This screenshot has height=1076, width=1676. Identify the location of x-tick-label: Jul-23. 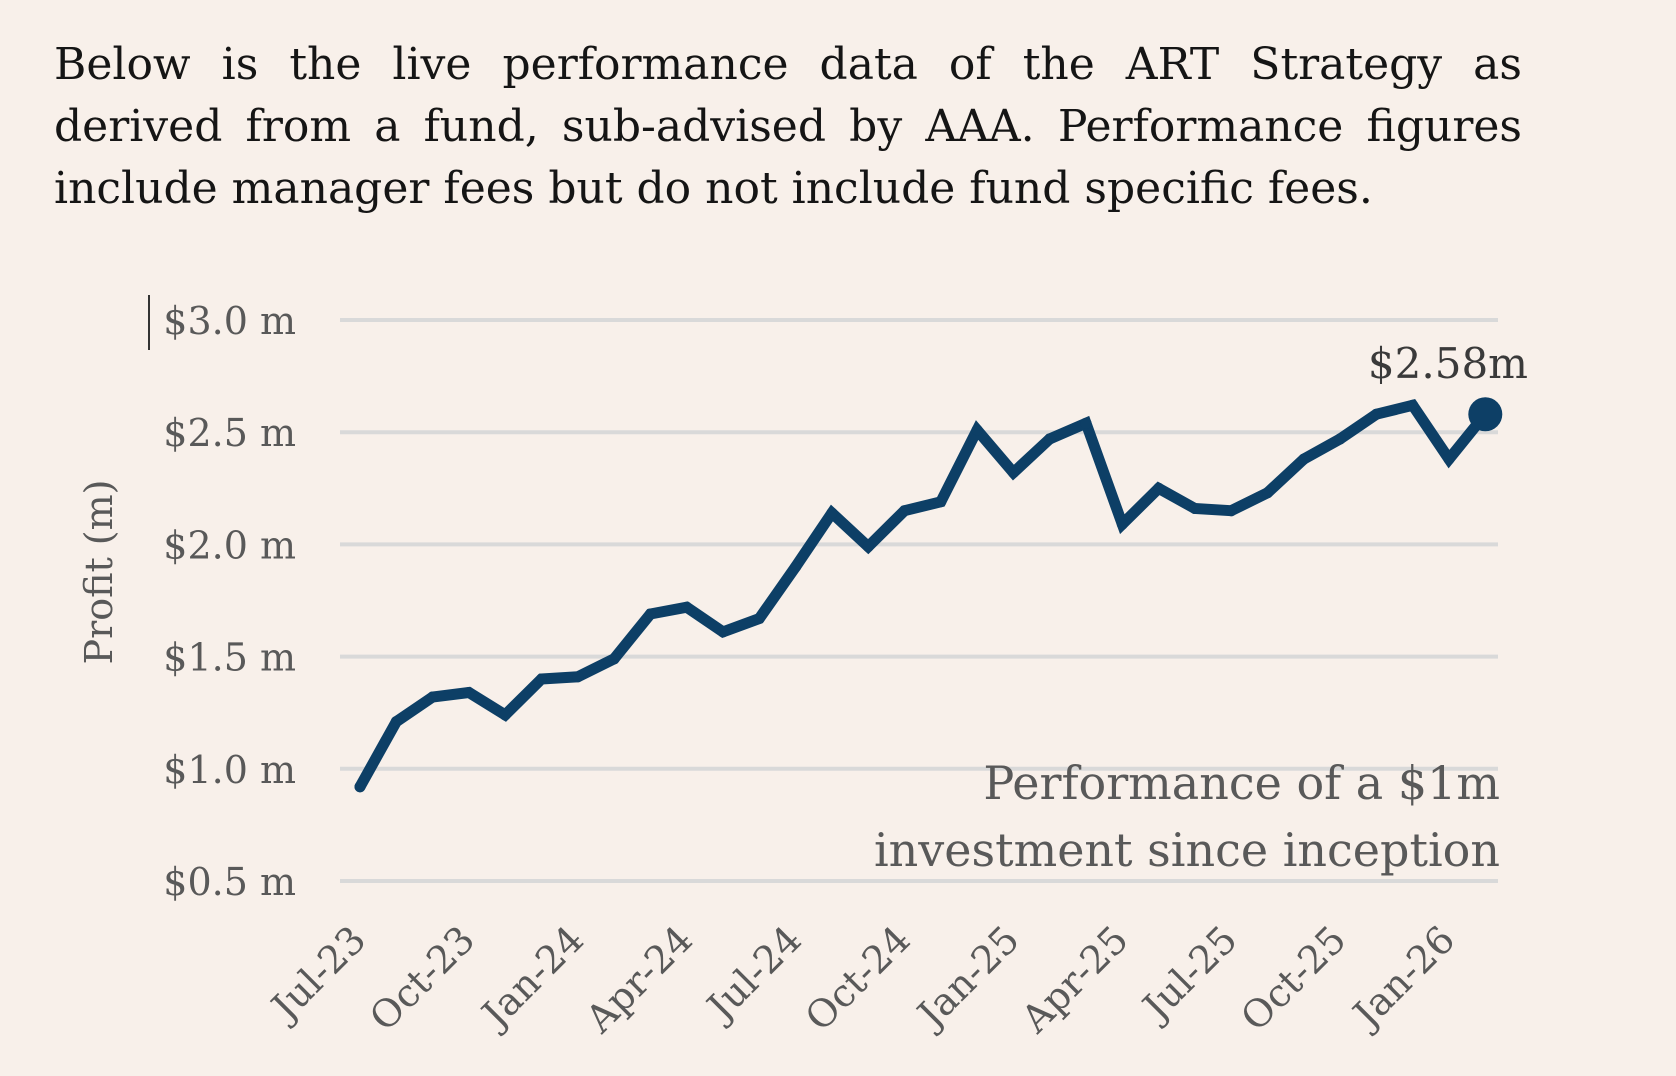
(317, 974).